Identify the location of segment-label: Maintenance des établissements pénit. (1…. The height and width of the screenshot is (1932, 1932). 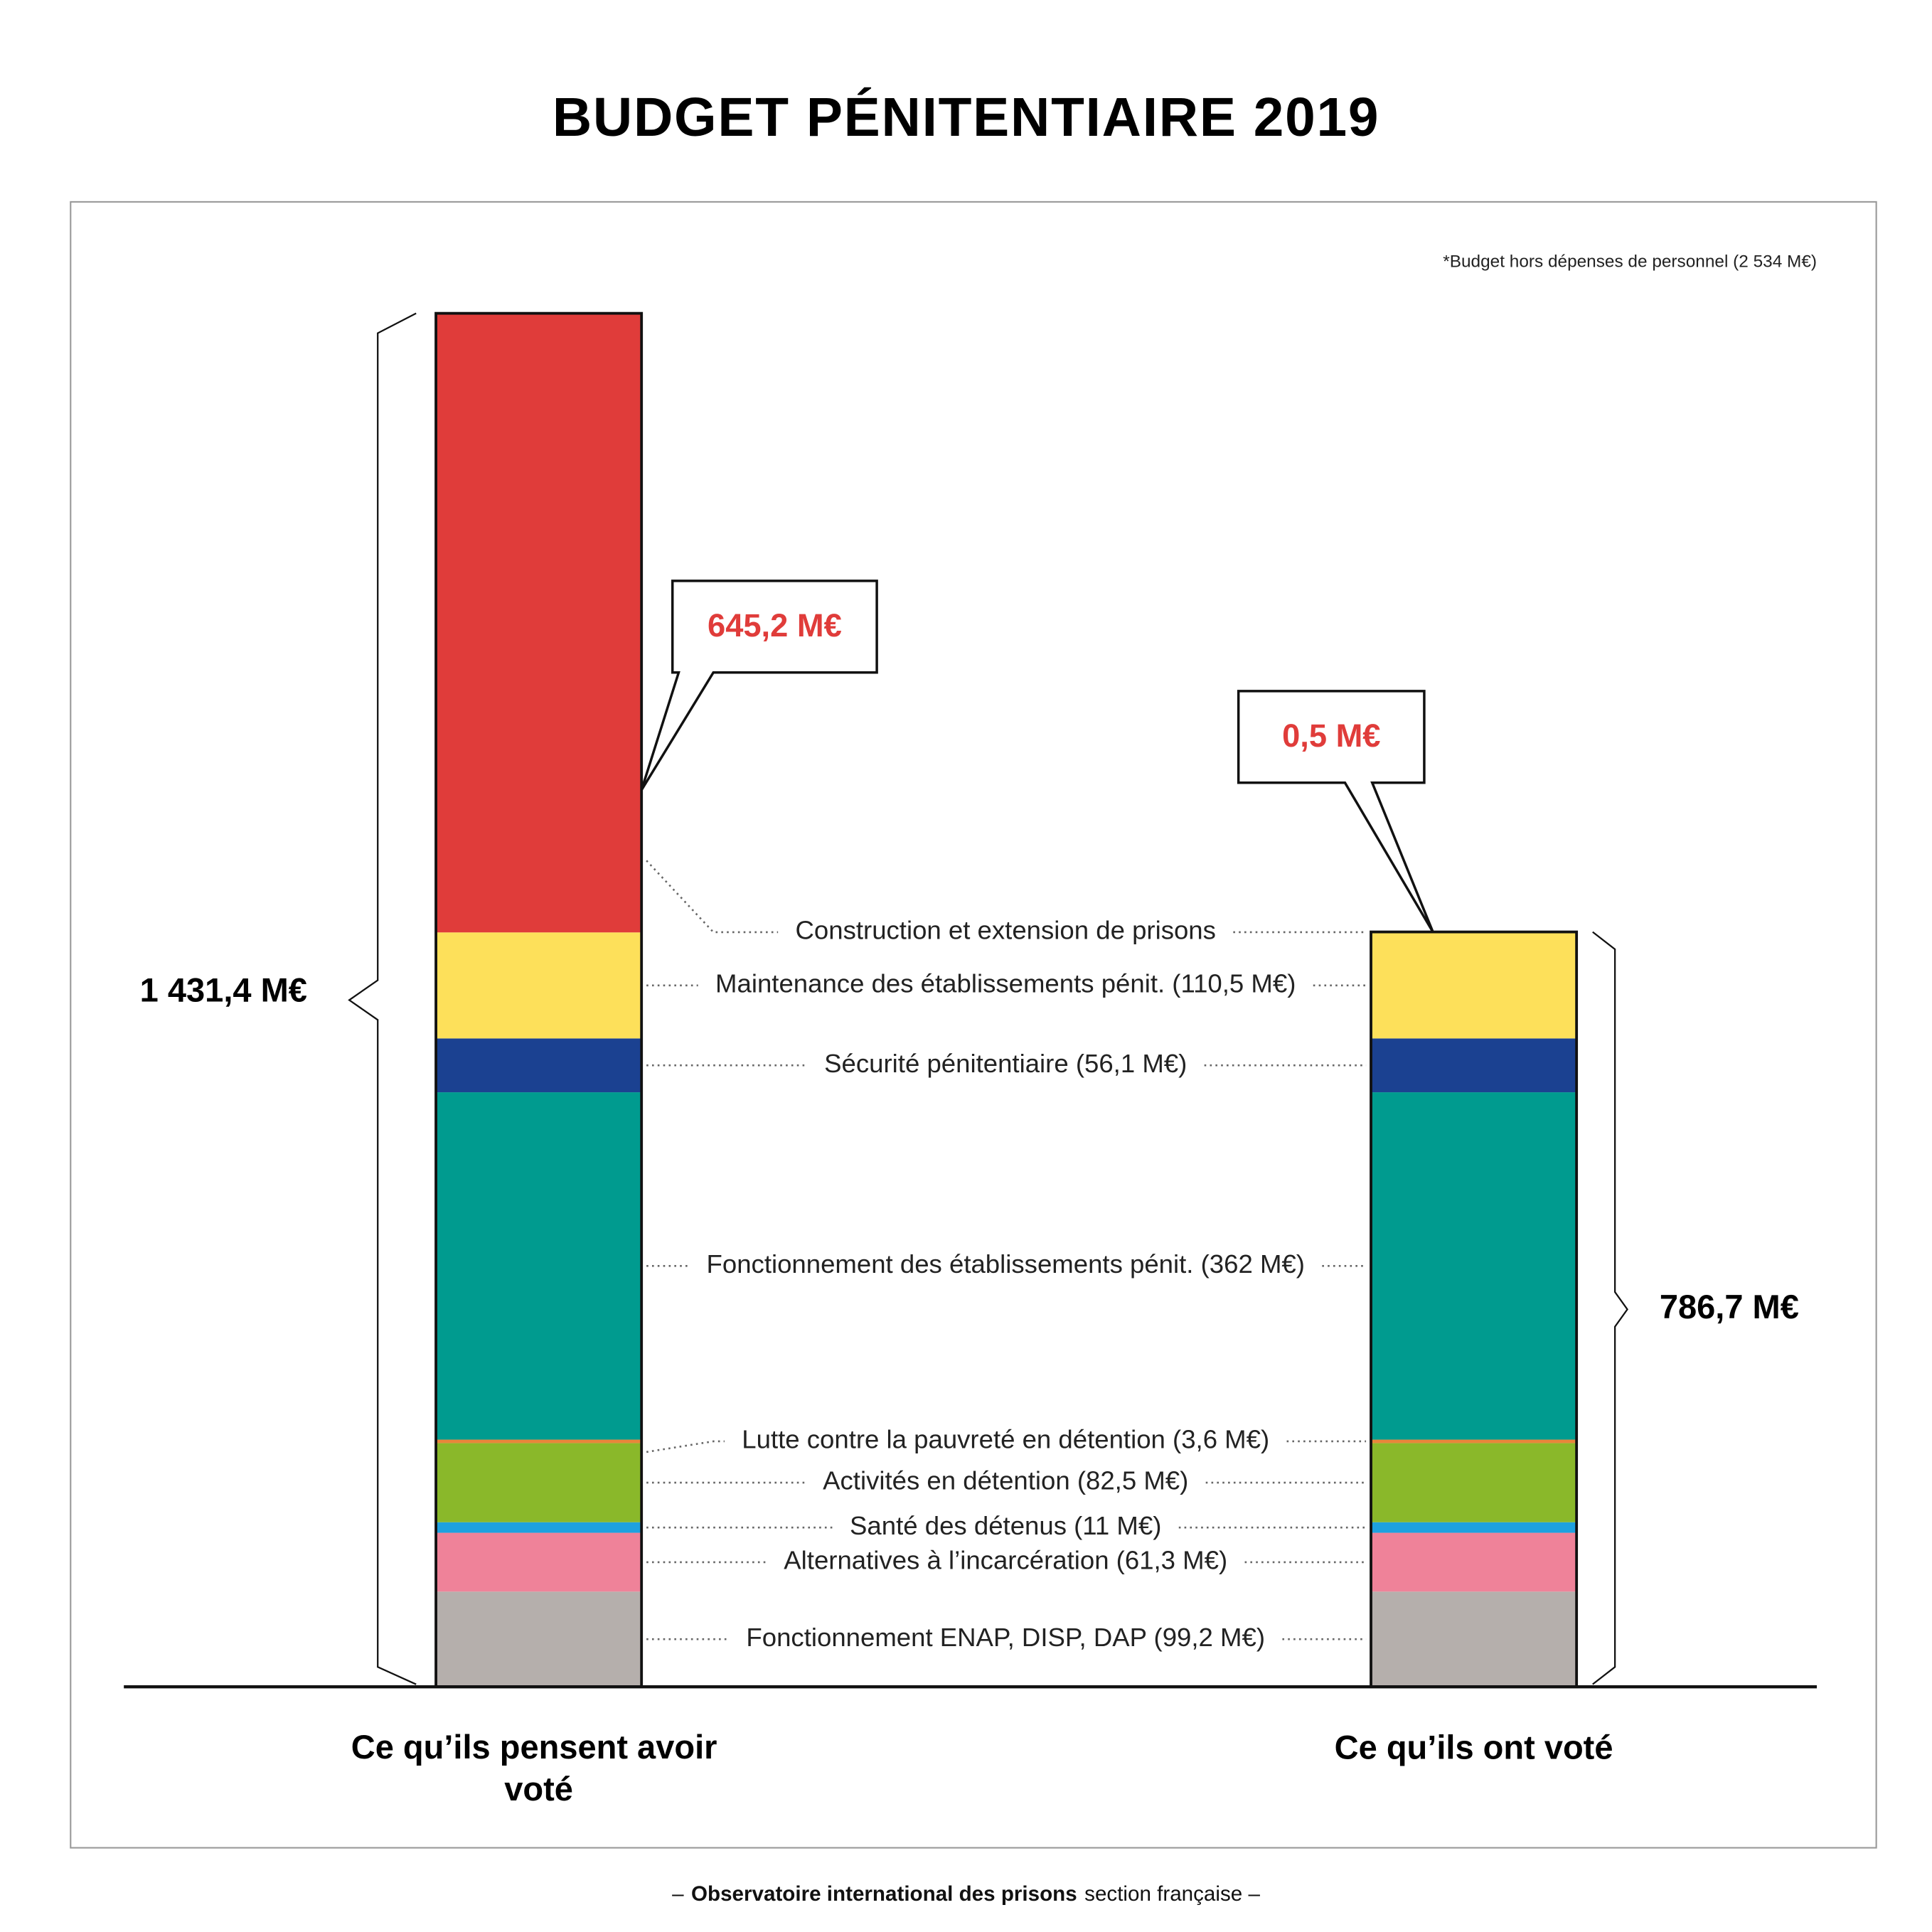
(1005, 983).